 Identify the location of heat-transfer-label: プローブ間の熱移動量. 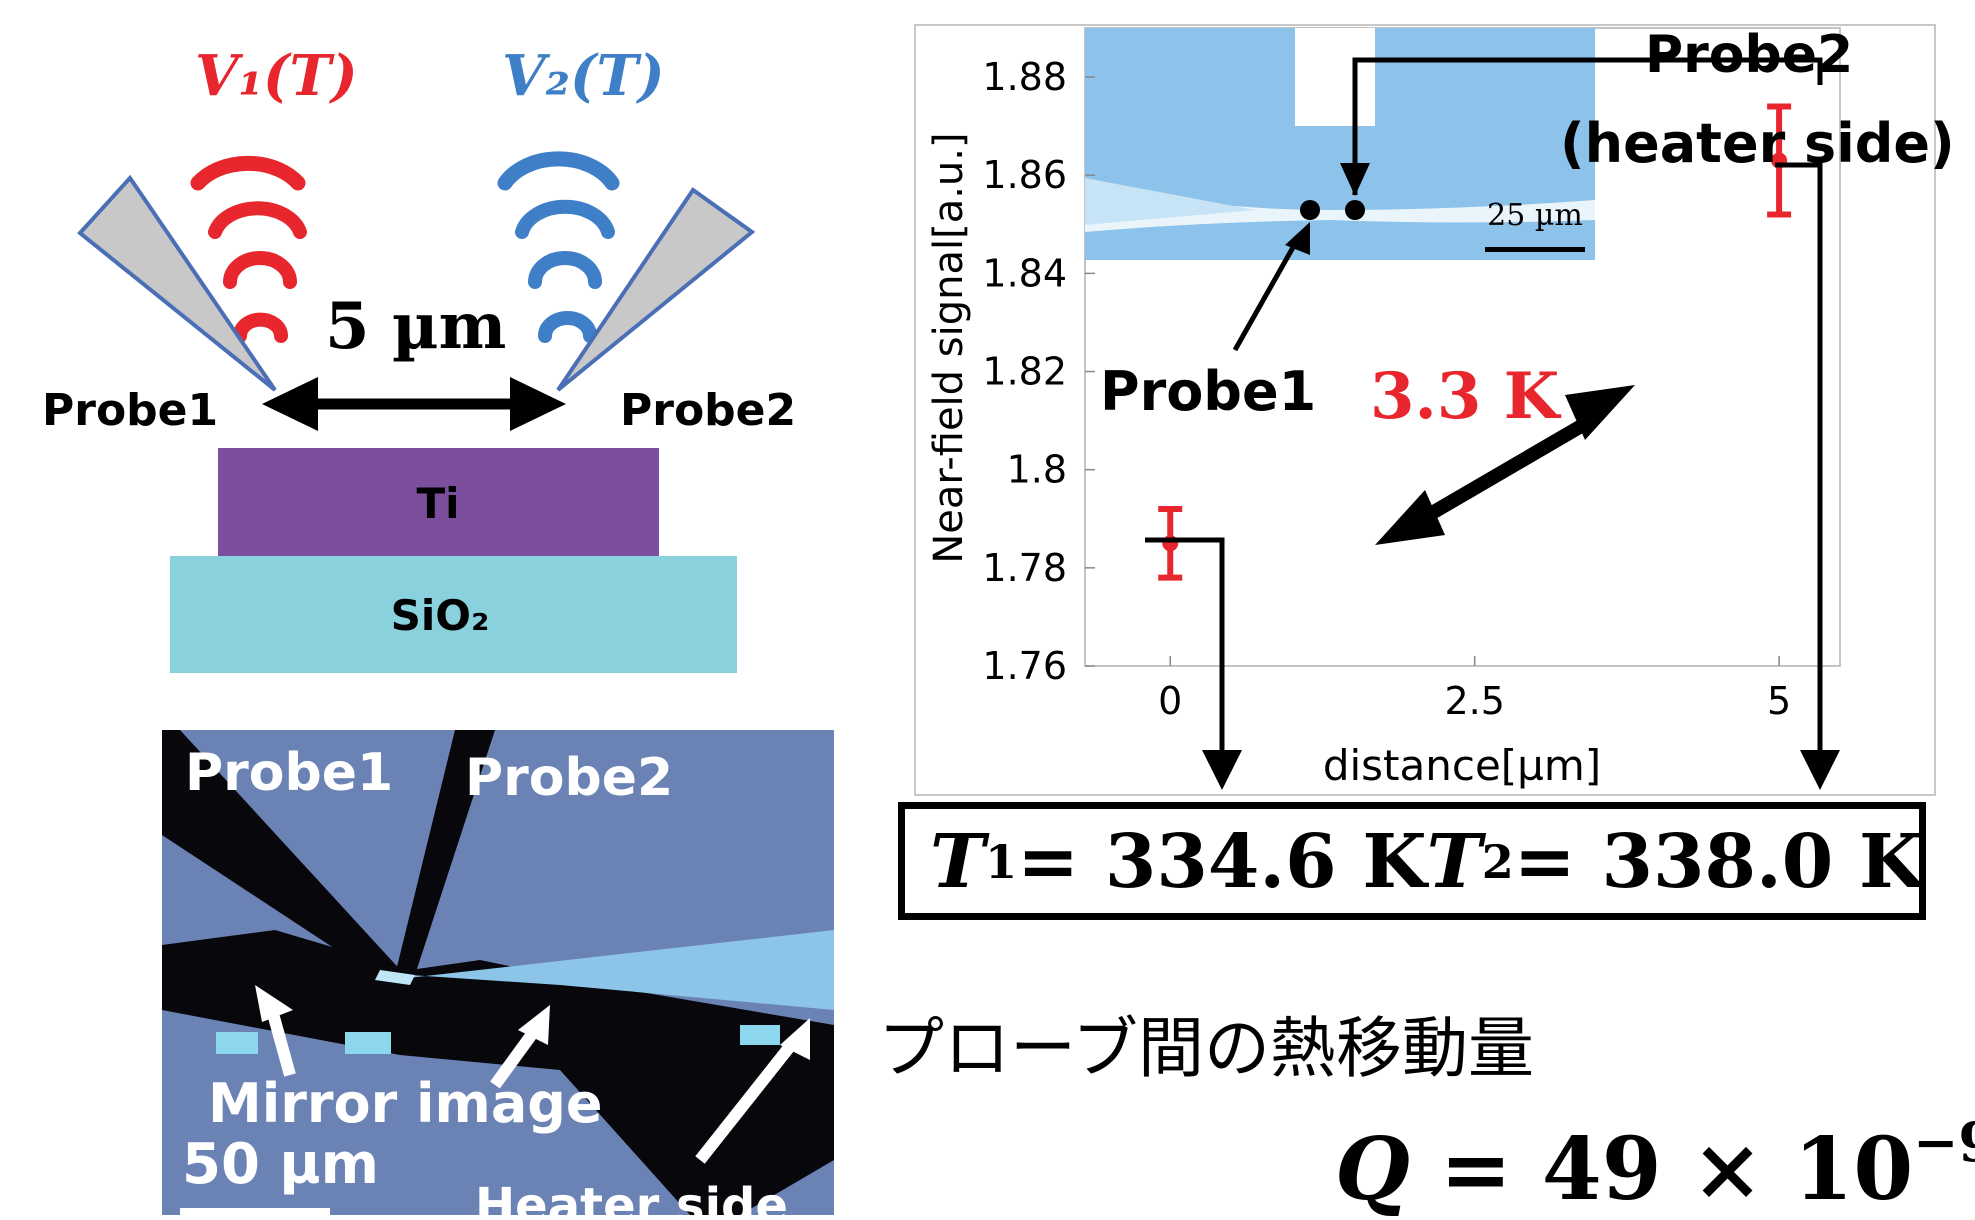
(1206, 1048).